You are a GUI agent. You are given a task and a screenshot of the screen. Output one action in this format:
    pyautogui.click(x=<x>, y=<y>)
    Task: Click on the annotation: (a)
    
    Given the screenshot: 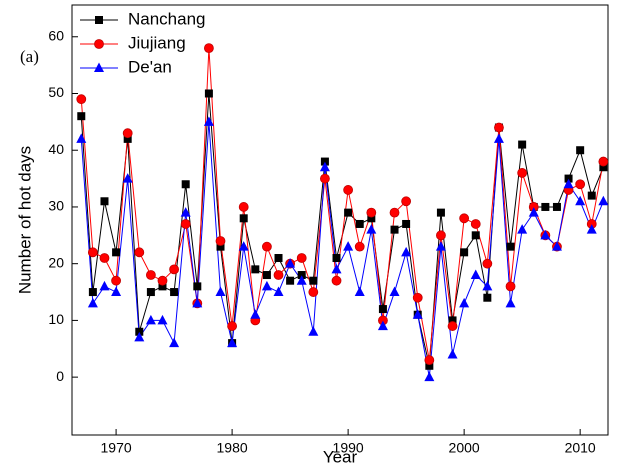 What is the action you would take?
    pyautogui.click(x=29, y=56)
    